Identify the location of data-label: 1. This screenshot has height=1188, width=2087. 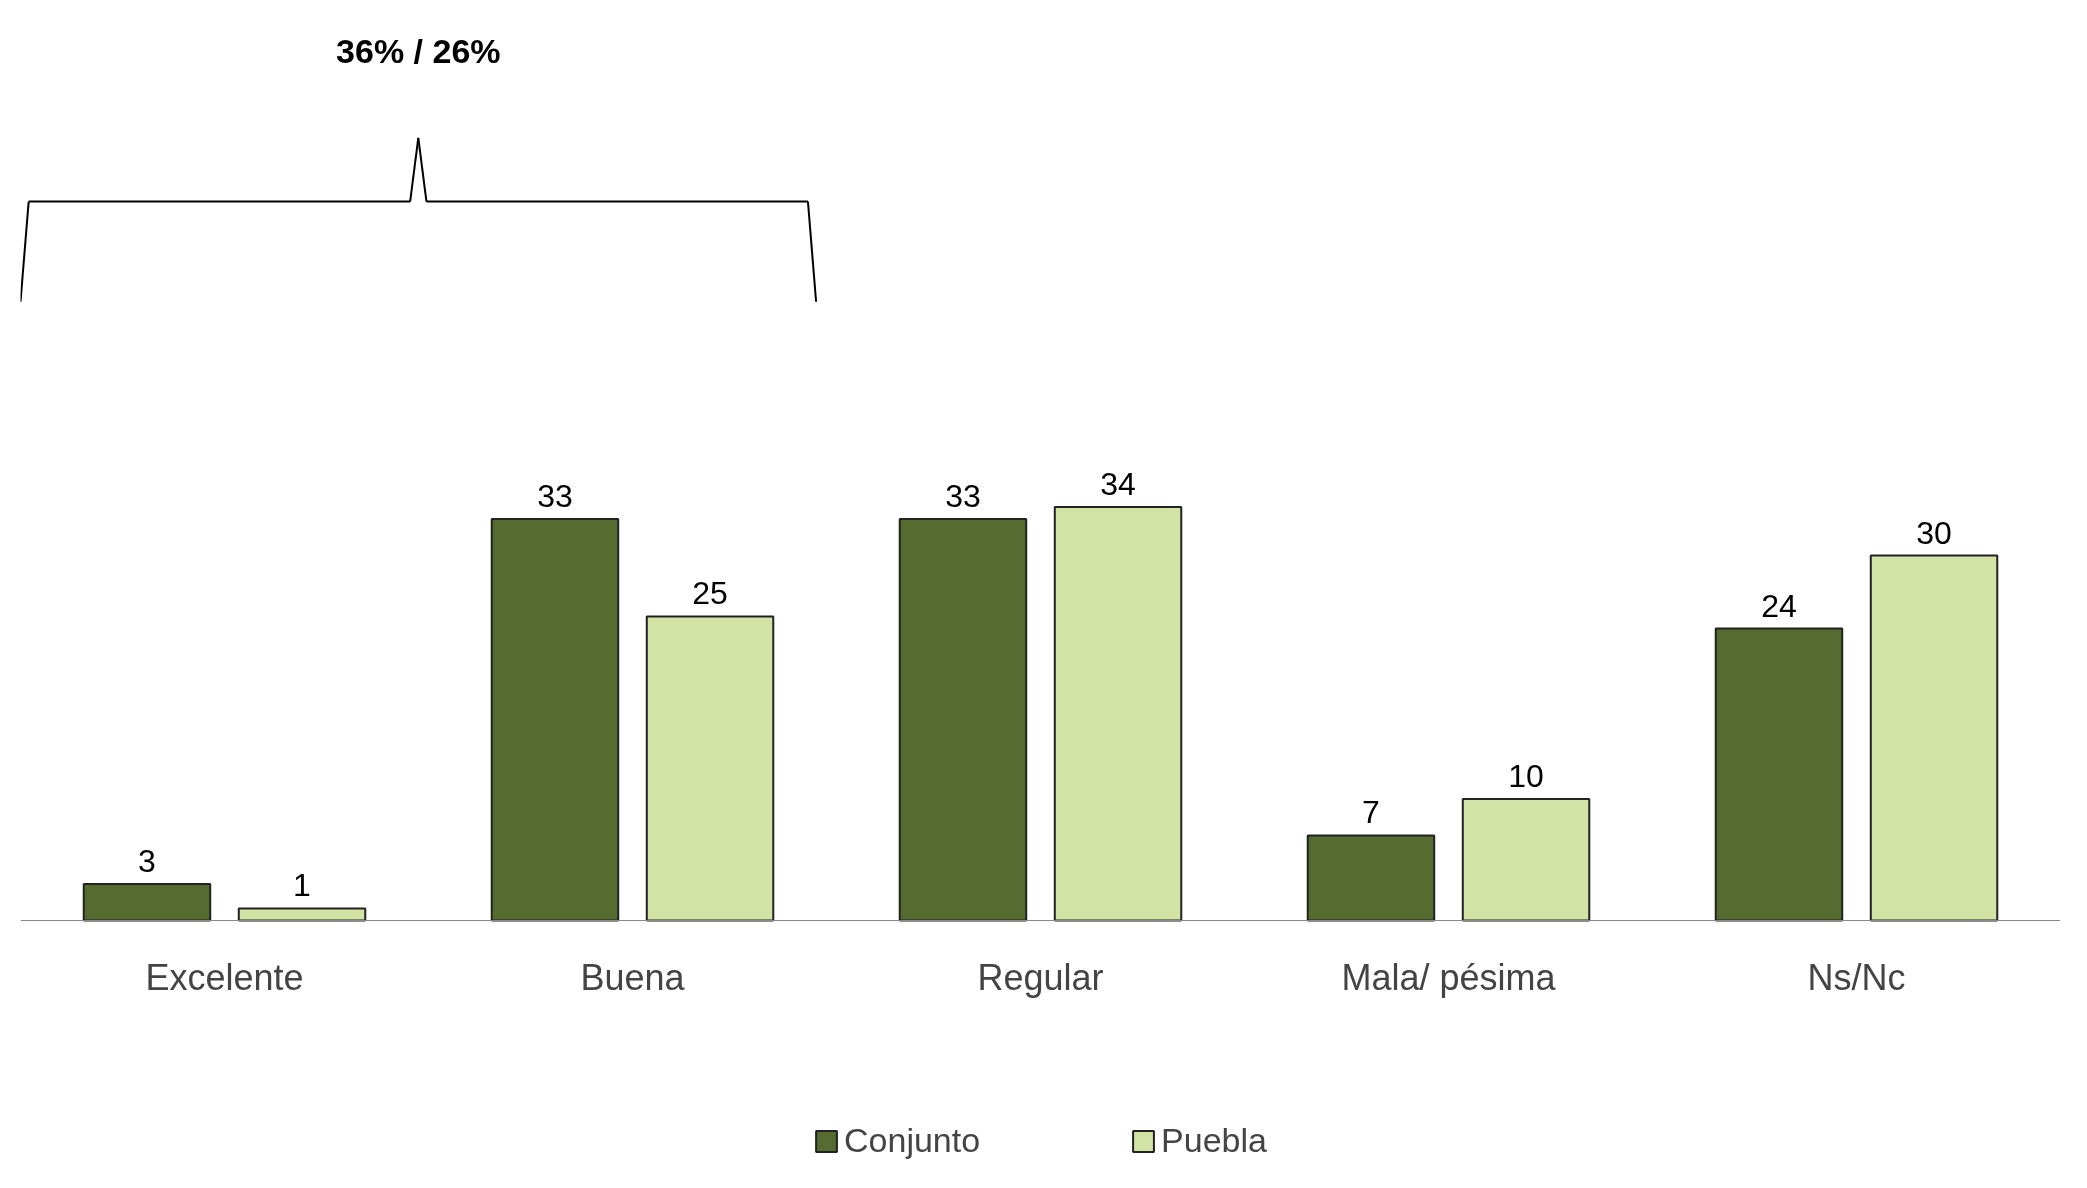
(302, 885).